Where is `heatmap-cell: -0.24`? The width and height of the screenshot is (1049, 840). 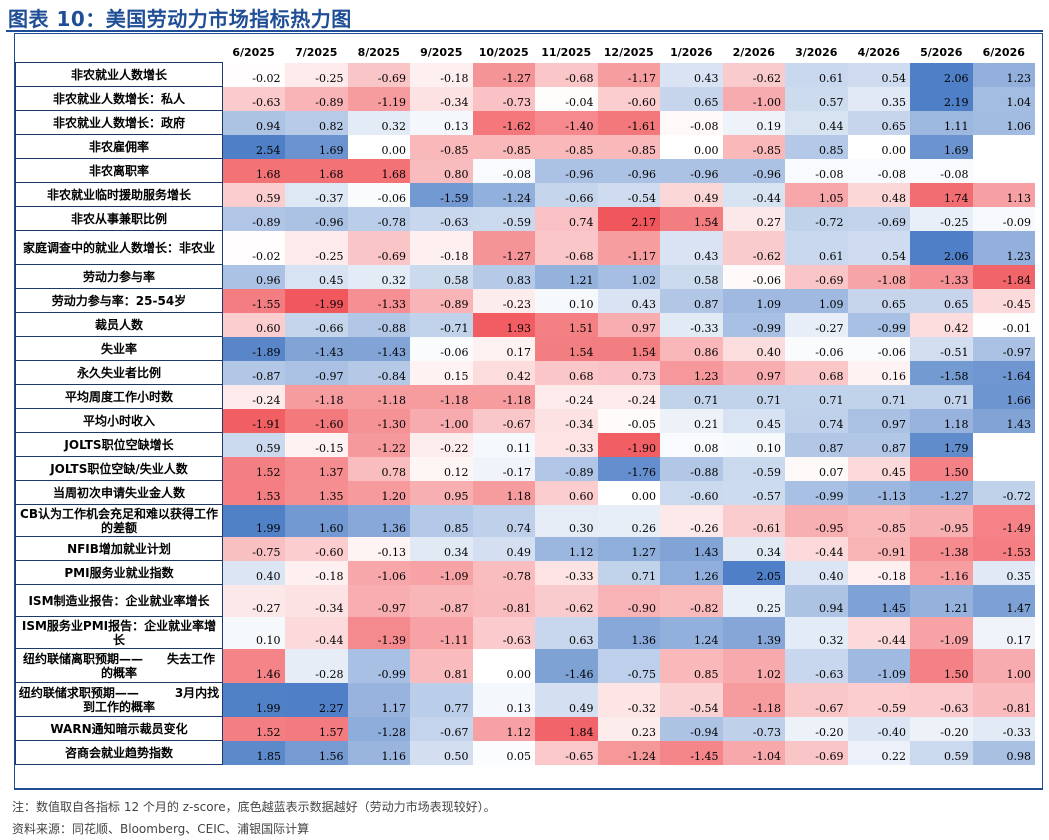 heatmap-cell: -0.24 is located at coordinates (628, 396).